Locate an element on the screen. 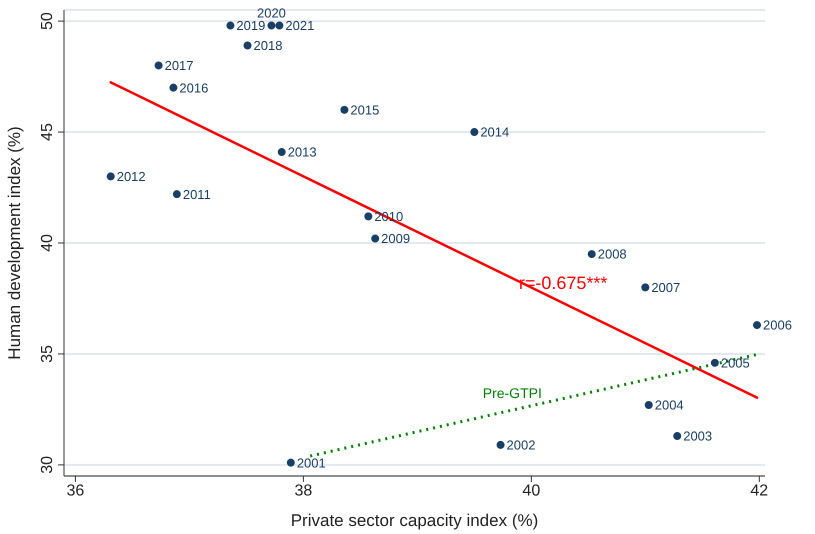 This screenshot has width=815, height=534. annotation: 2005 is located at coordinates (735, 362).